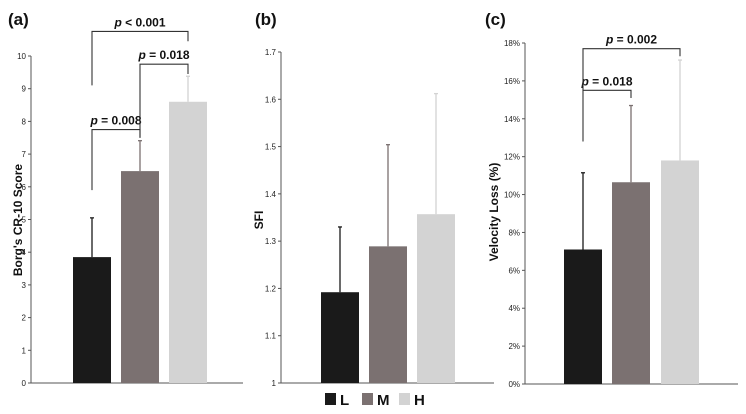 The image size is (746, 414). I want to click on y-tick-label: 10%, so click(512, 195).